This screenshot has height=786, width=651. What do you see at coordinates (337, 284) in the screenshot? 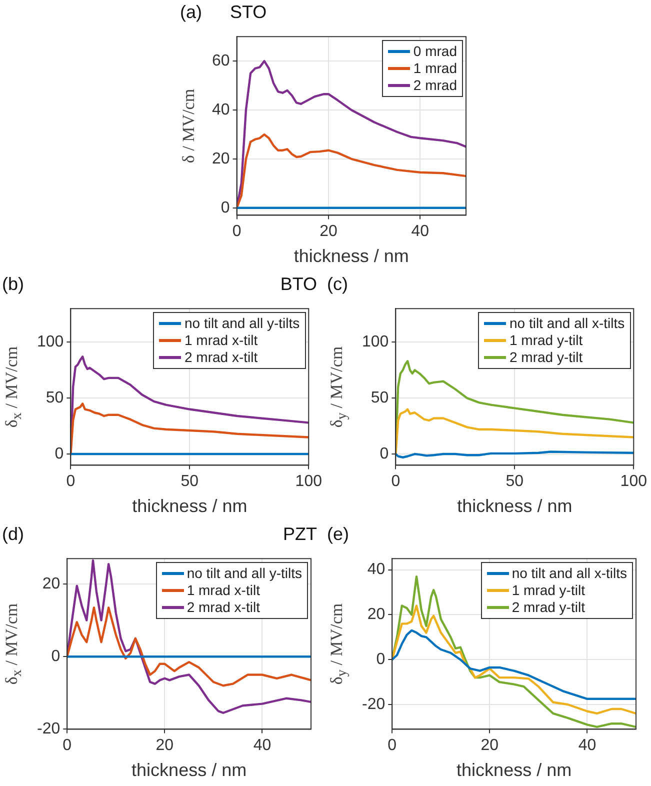
I see `text: (c)` at bounding box center [337, 284].